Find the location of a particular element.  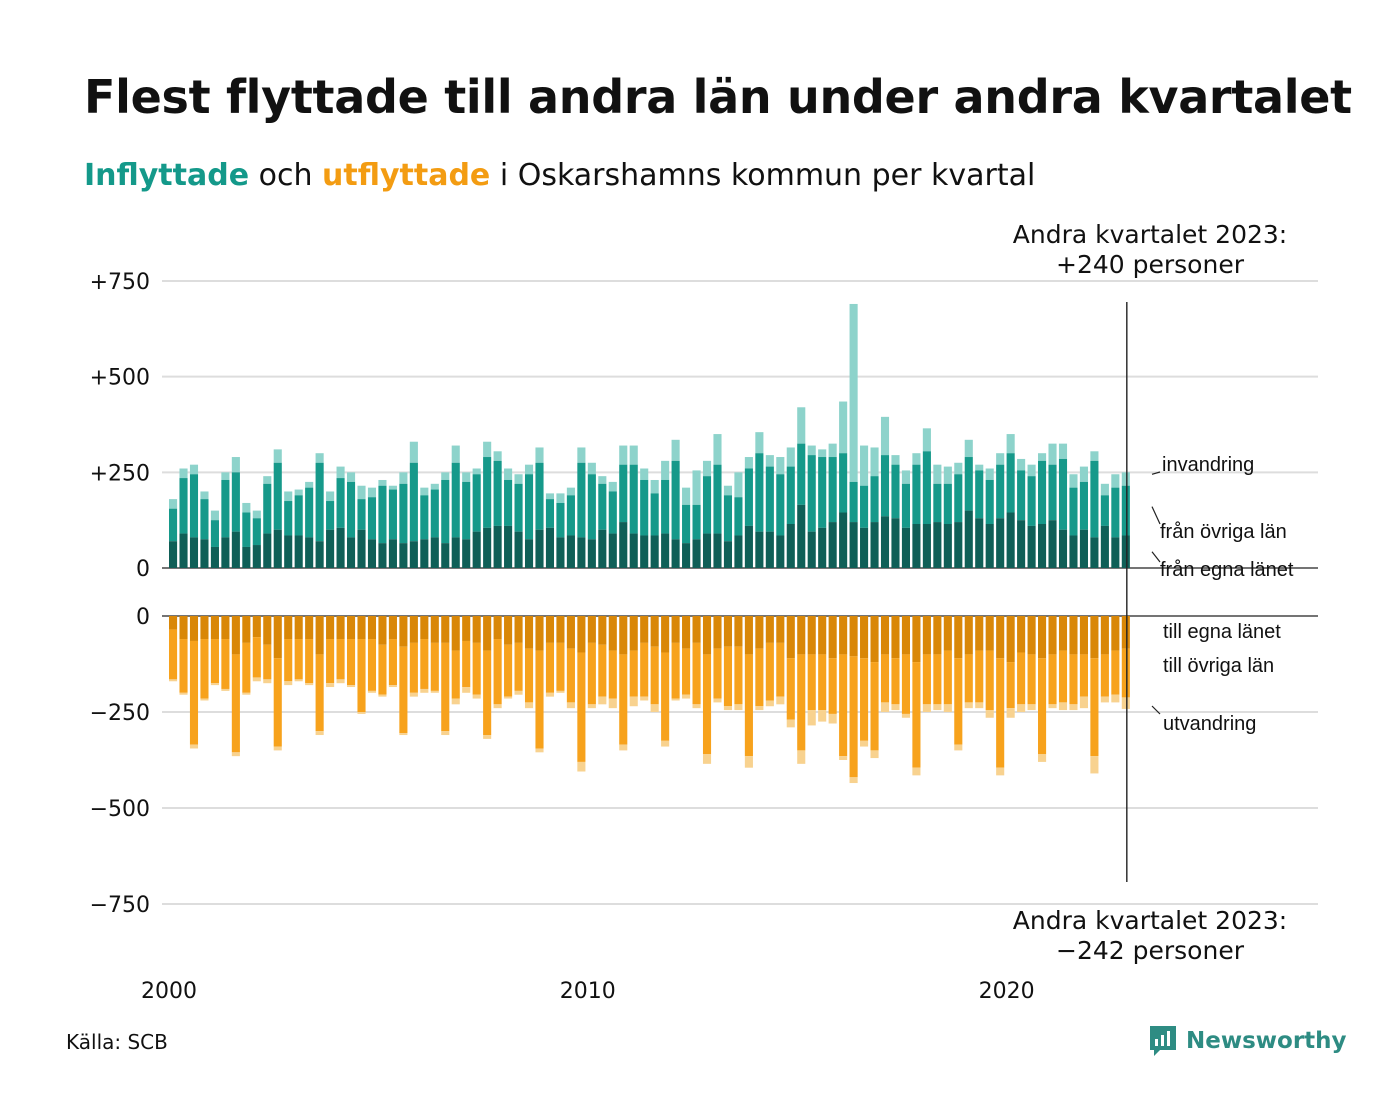

y-tick-label-top: 0 is located at coordinates (143, 569).